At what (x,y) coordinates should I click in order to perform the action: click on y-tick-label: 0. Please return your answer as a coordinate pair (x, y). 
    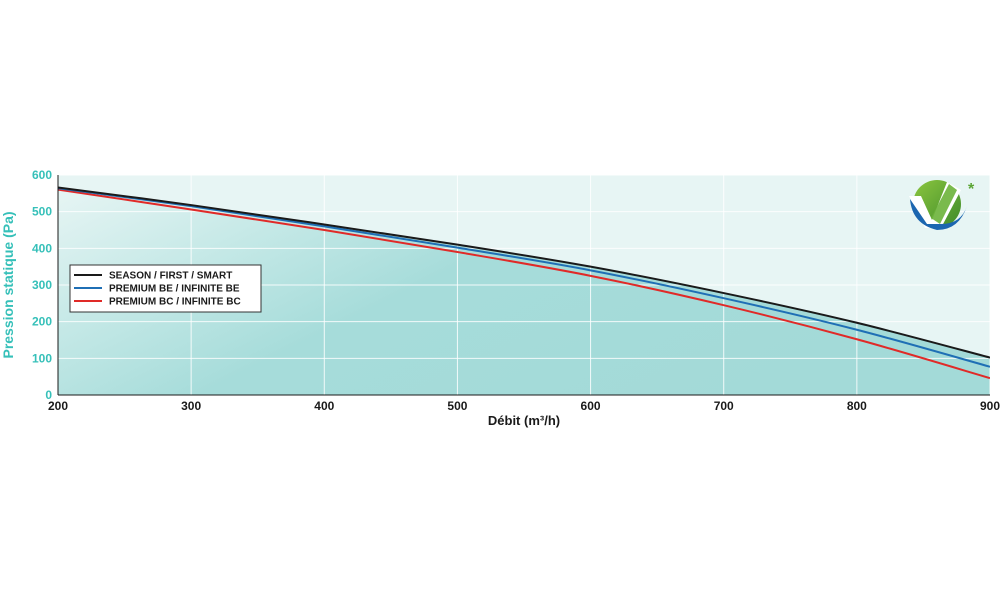
    Looking at the image, I should click on (48, 395).